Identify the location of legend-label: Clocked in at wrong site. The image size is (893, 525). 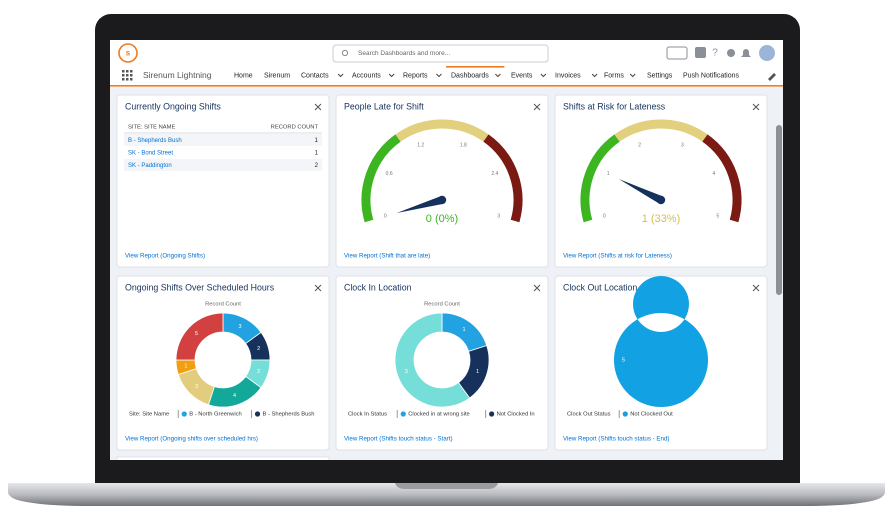
(439, 415).